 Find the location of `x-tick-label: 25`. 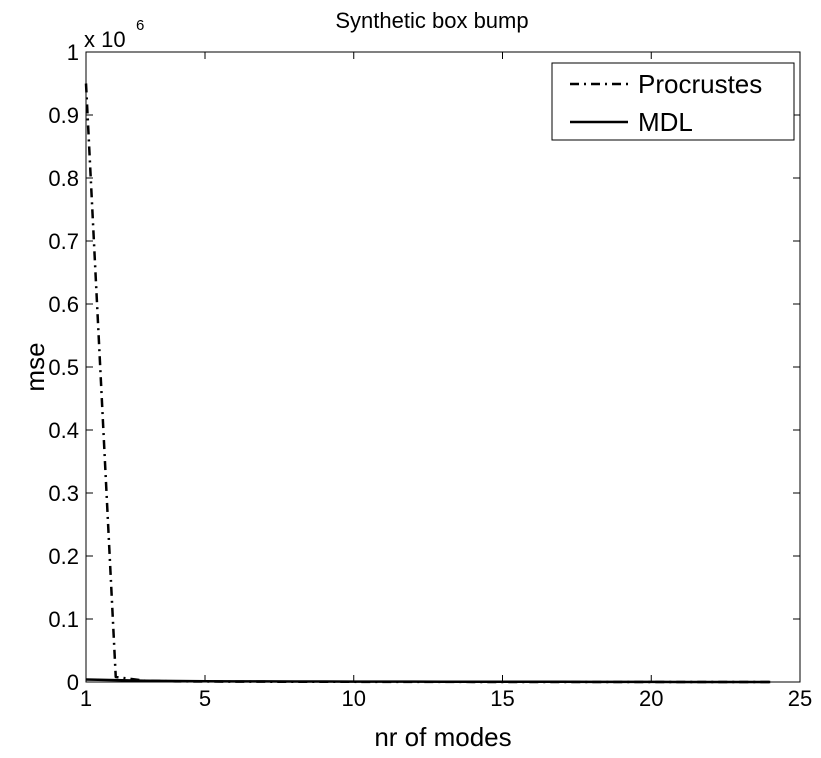

x-tick-label: 25 is located at coordinates (800, 698).